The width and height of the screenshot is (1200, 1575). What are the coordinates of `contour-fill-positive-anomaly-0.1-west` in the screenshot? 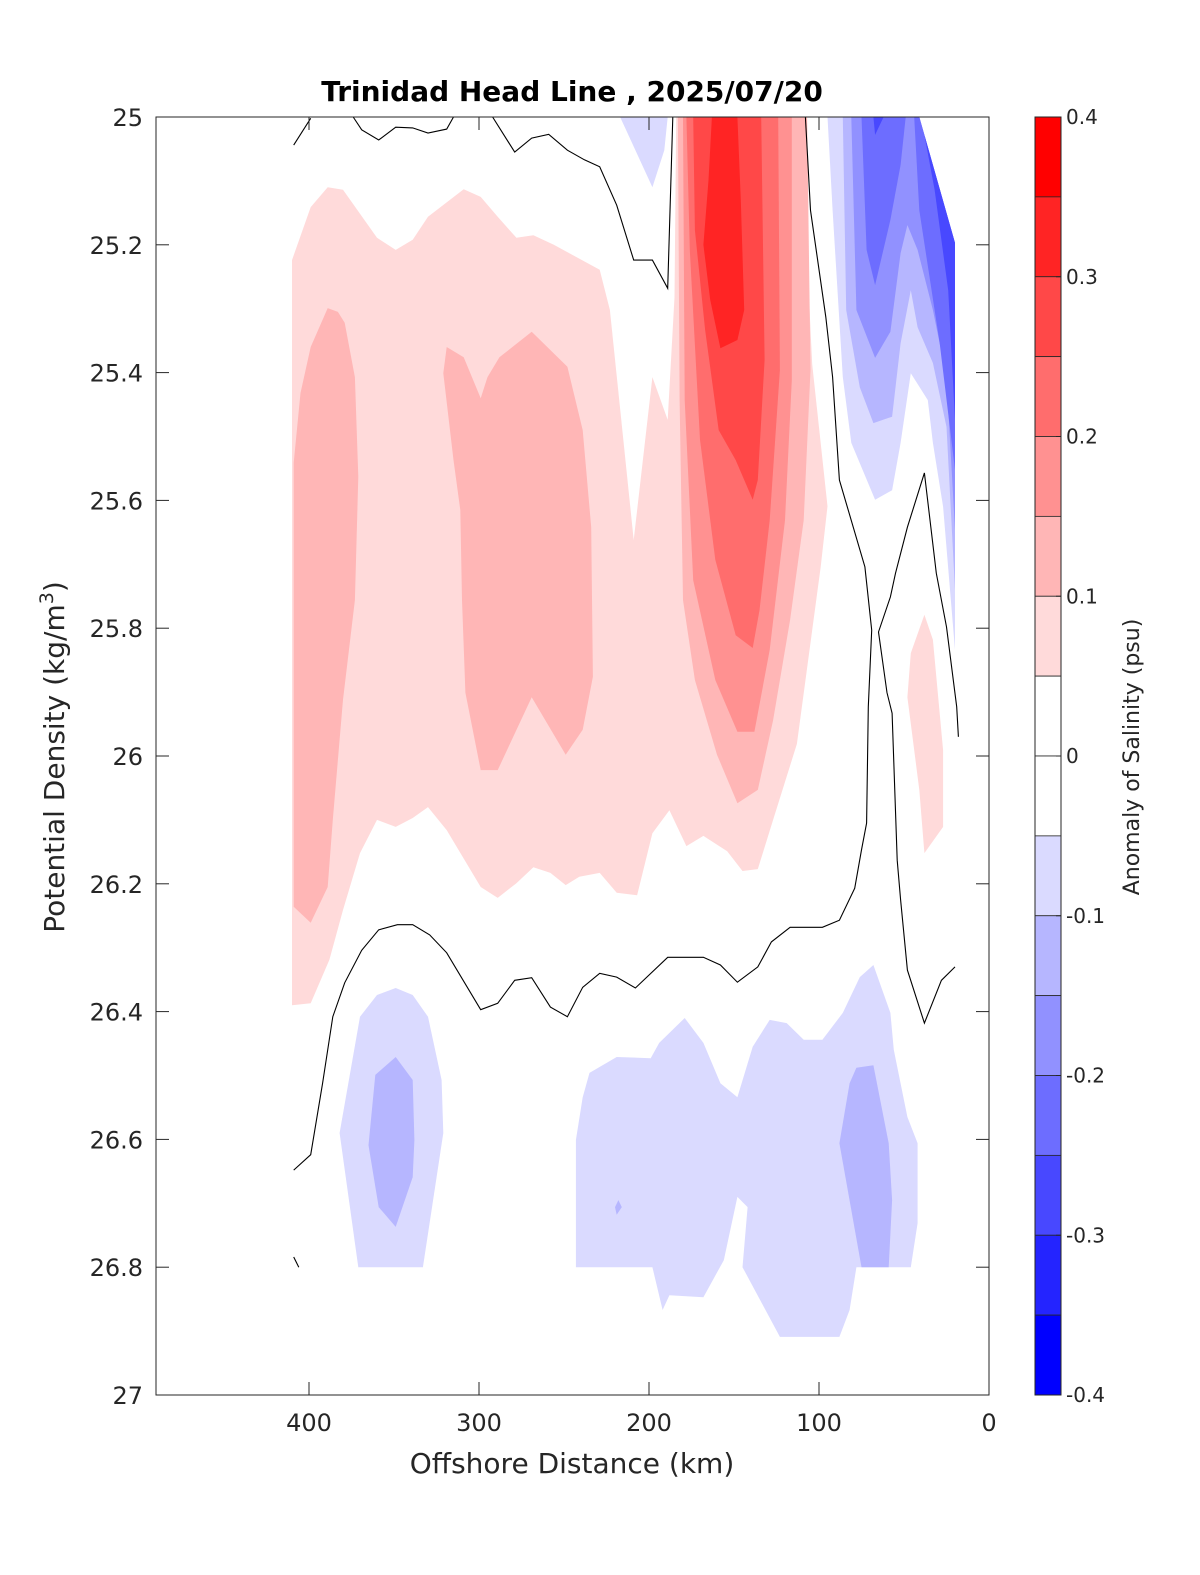 It's located at (326, 615).